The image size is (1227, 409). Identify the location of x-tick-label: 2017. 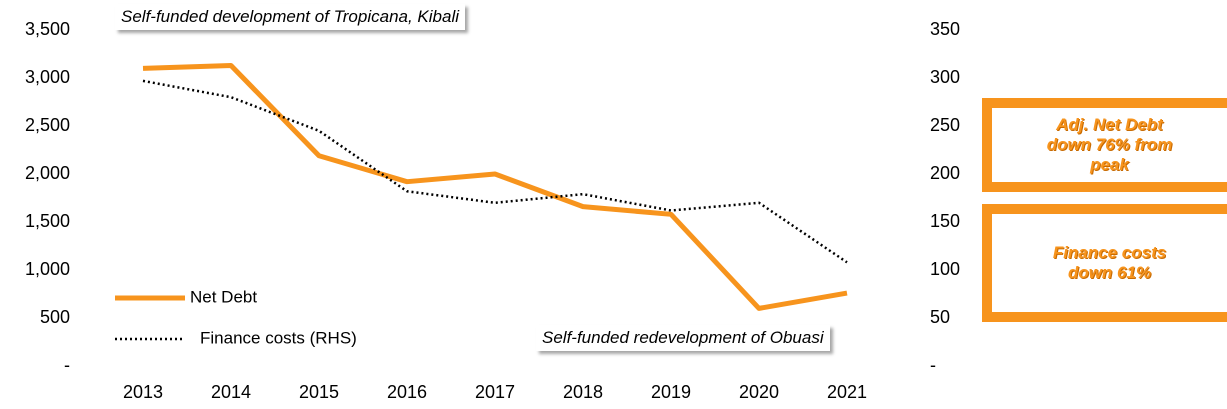
(495, 392).